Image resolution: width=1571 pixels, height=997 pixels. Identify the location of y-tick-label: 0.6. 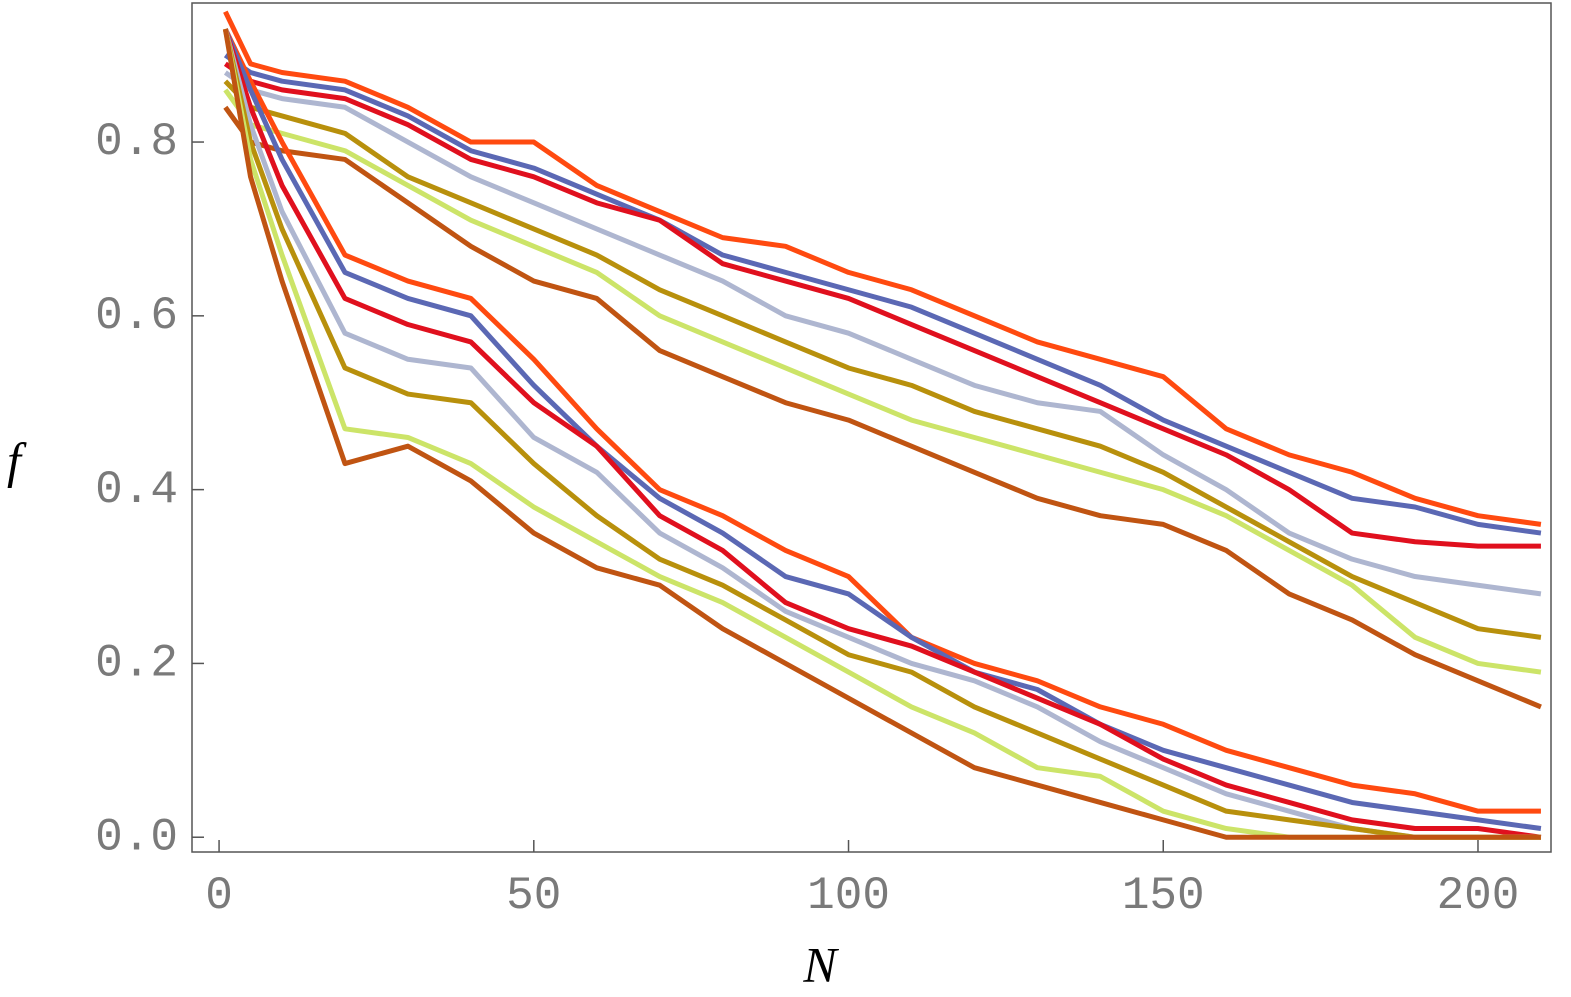
(136, 316).